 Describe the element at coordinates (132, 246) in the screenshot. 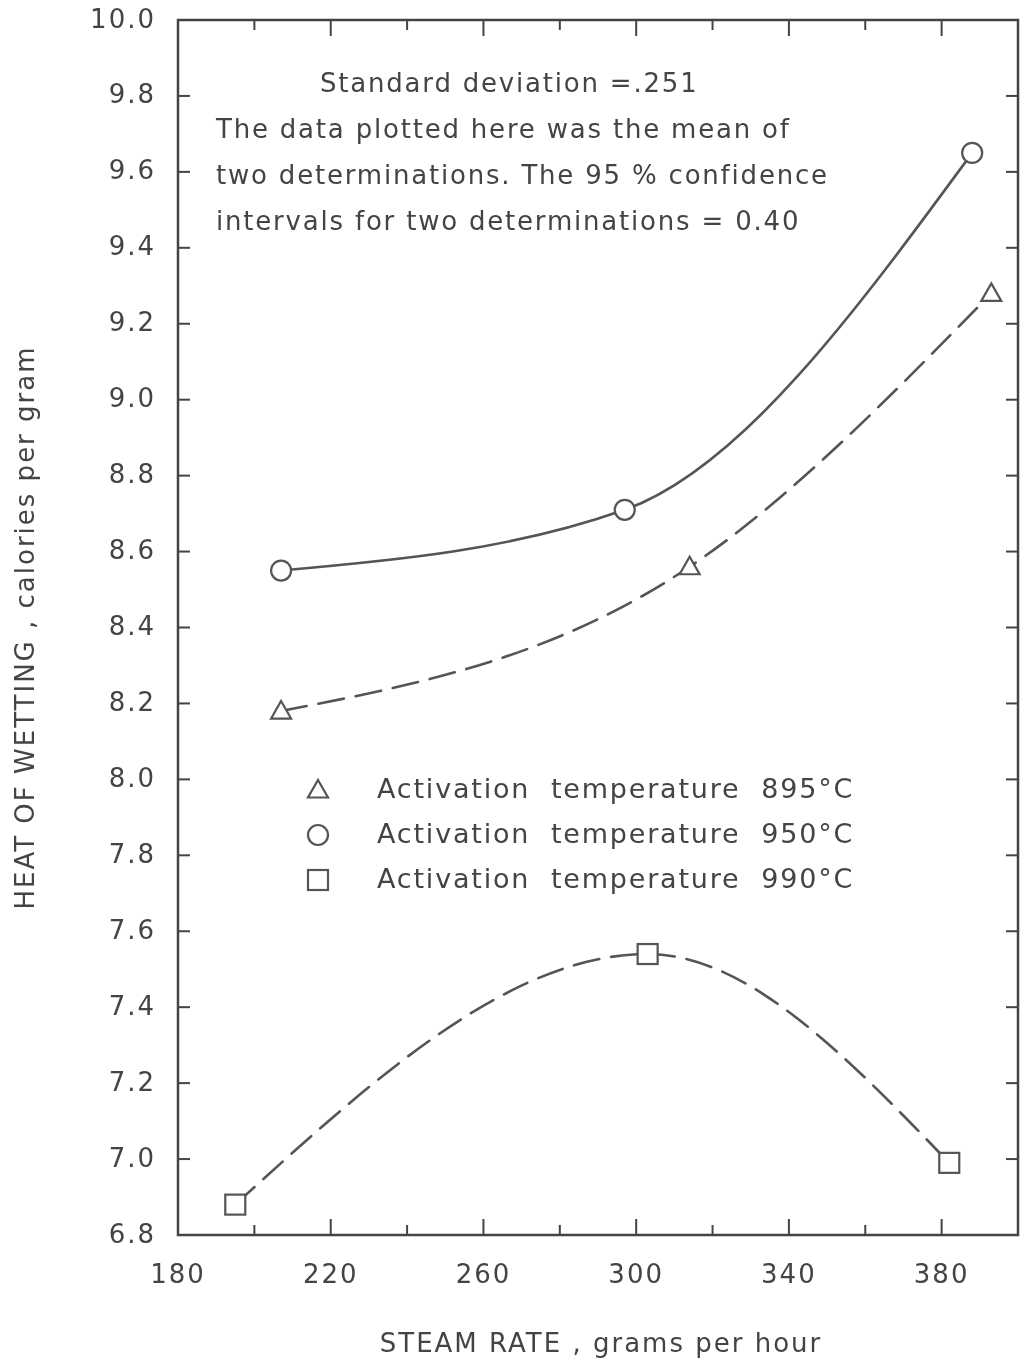

I see `y-tick-label: 9.4` at that location.